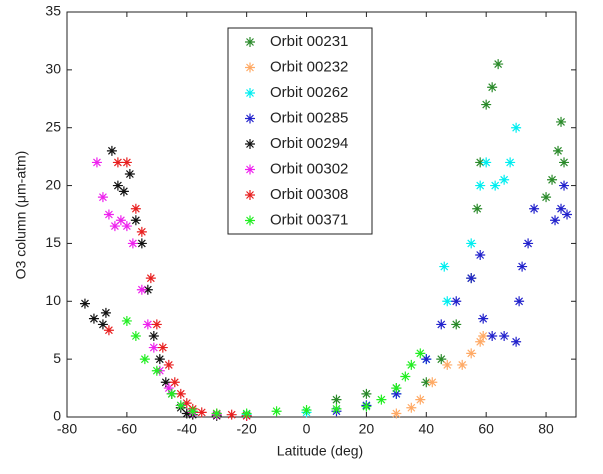 The image size is (603, 474). I want to click on legend-box, so click(300, 131).